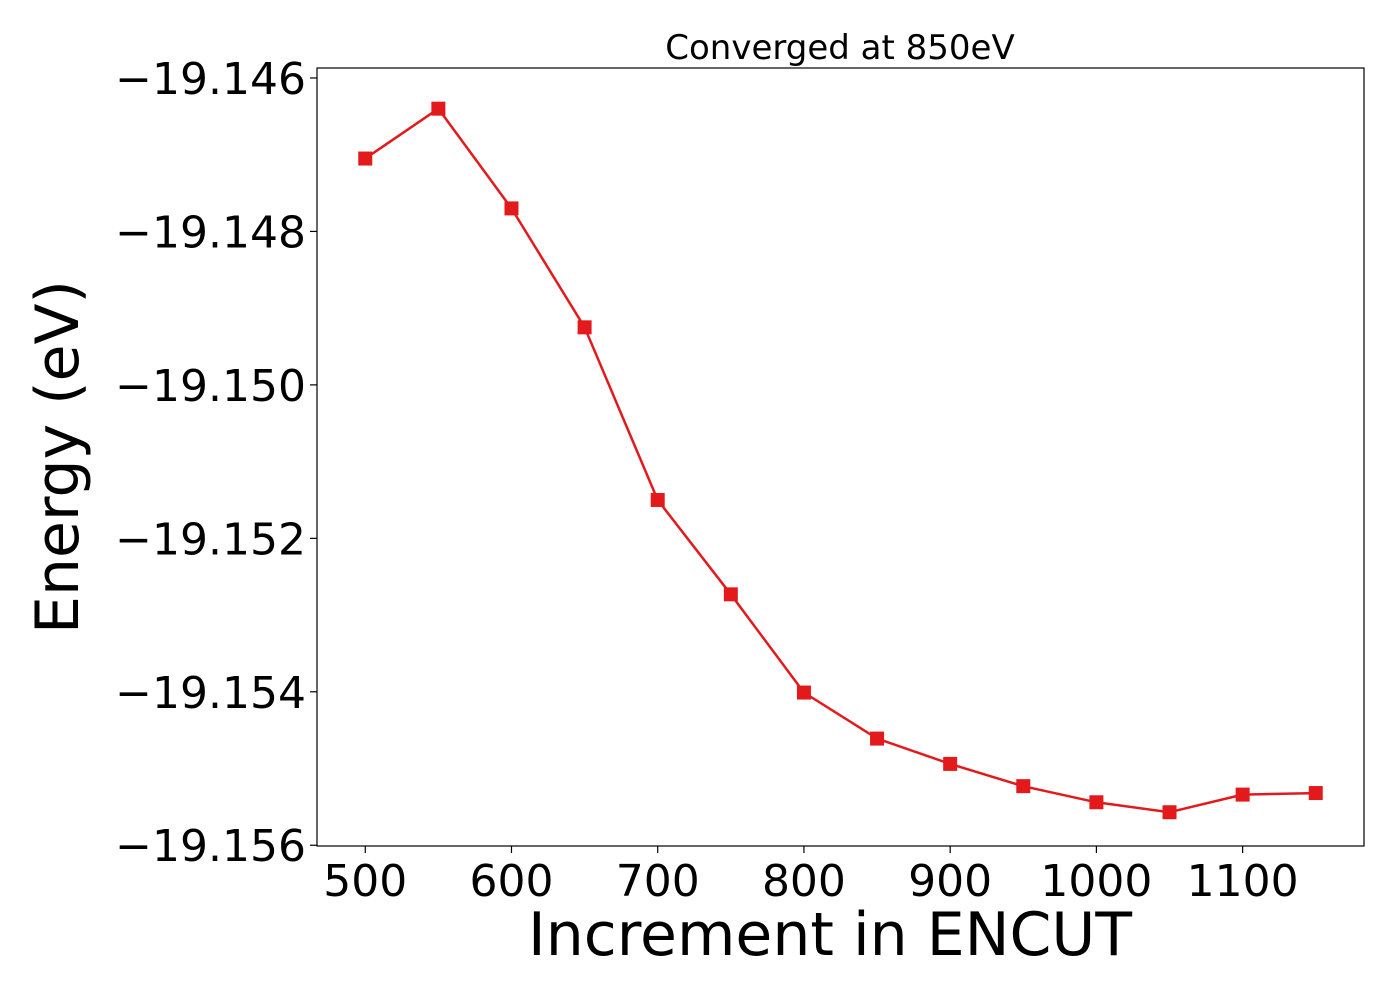  What do you see at coordinates (210, 386) in the screenshot?
I see `y-tick-label: −19.150` at bounding box center [210, 386].